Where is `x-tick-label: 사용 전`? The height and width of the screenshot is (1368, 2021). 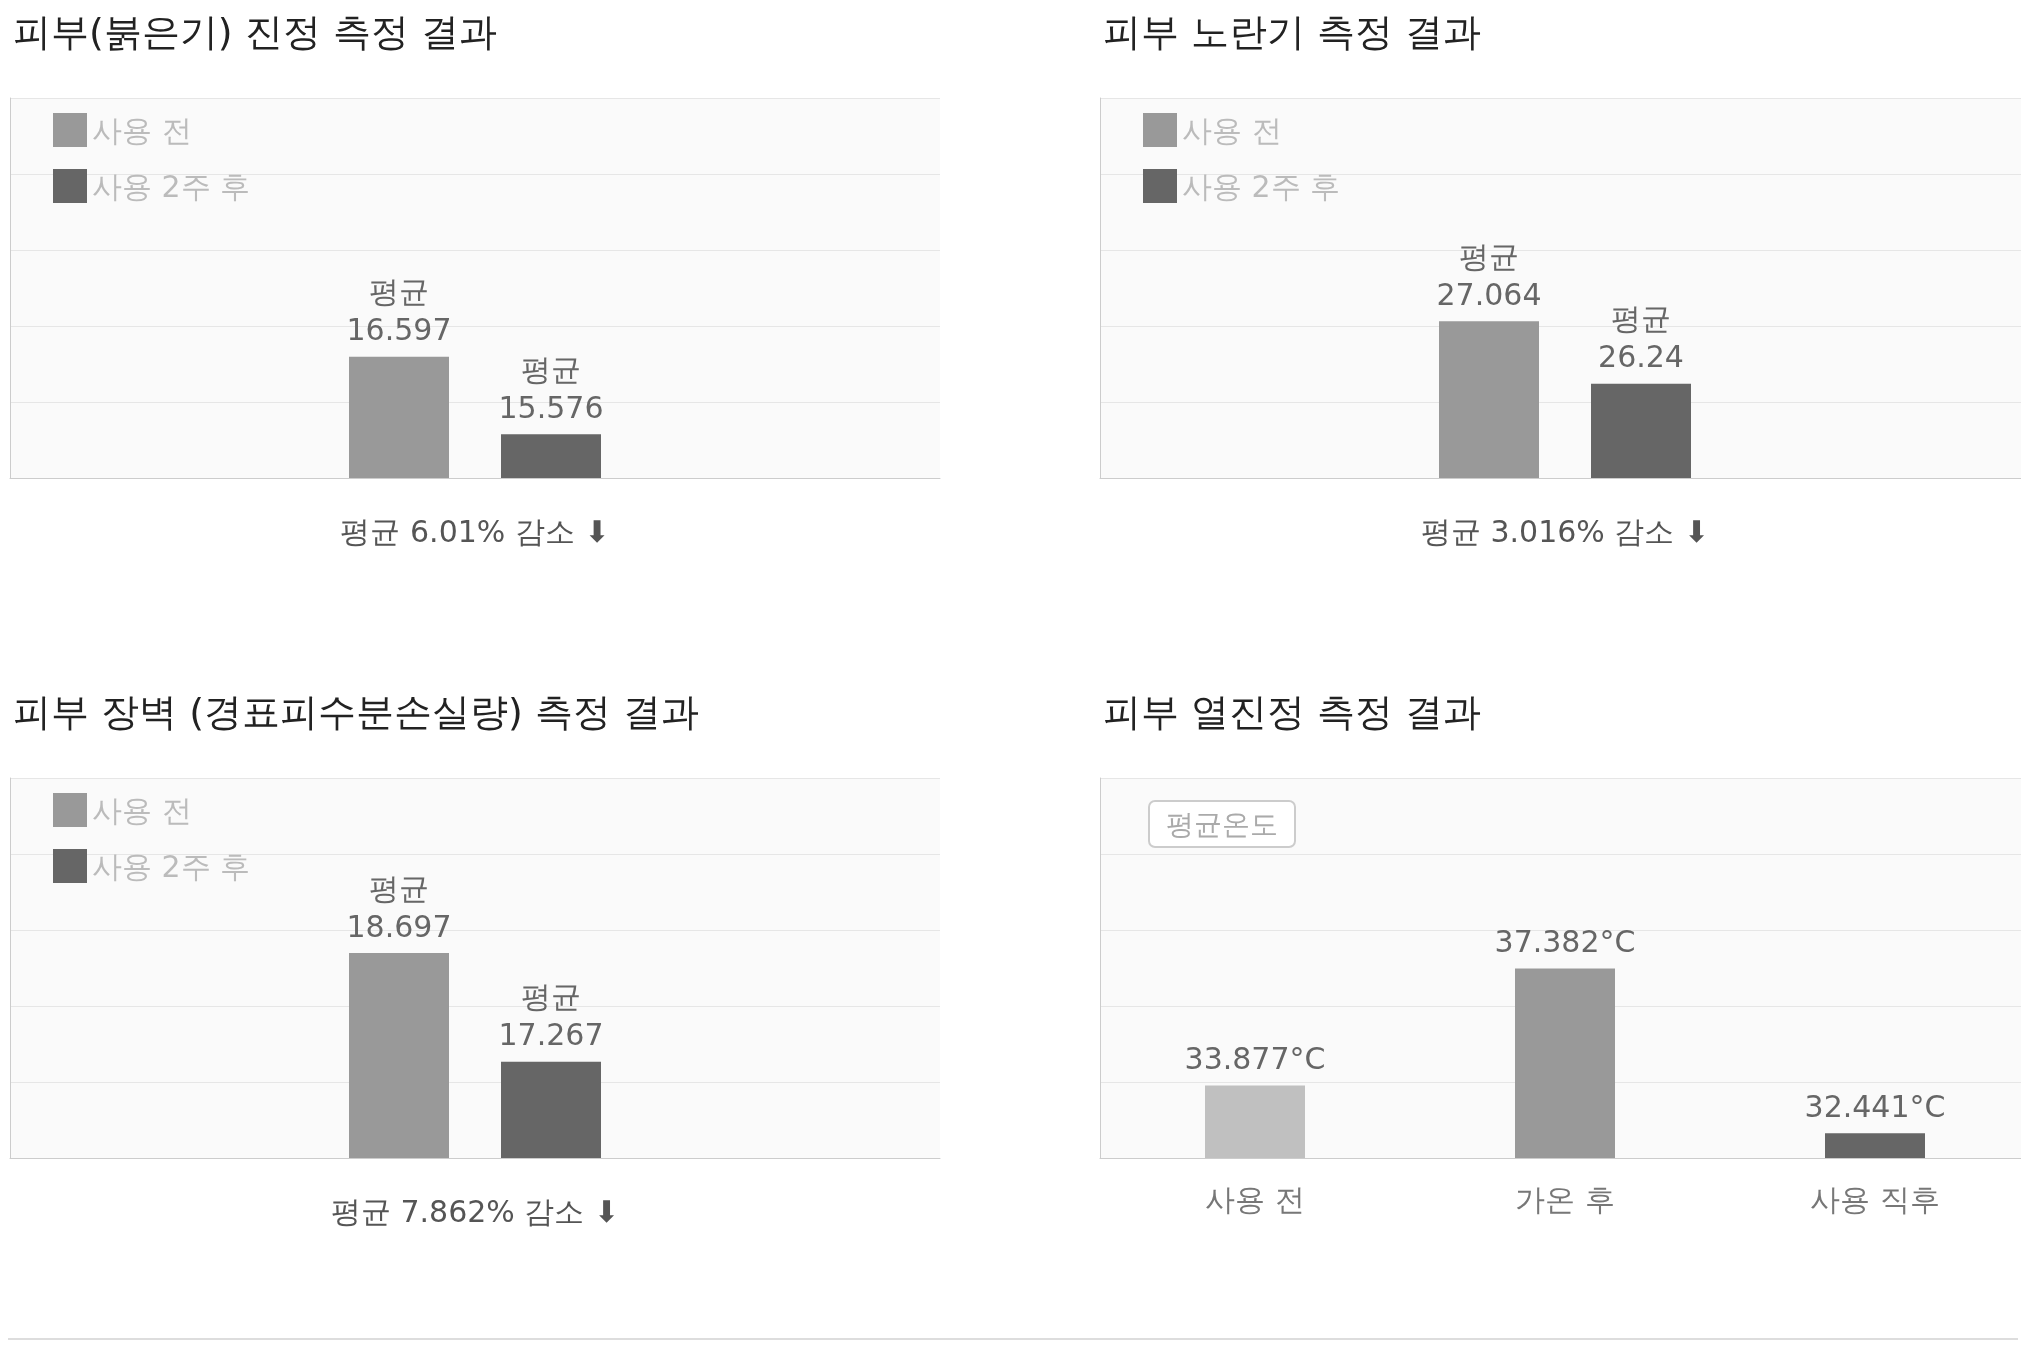 x-tick-label: 사용 전 is located at coordinates (1255, 1199).